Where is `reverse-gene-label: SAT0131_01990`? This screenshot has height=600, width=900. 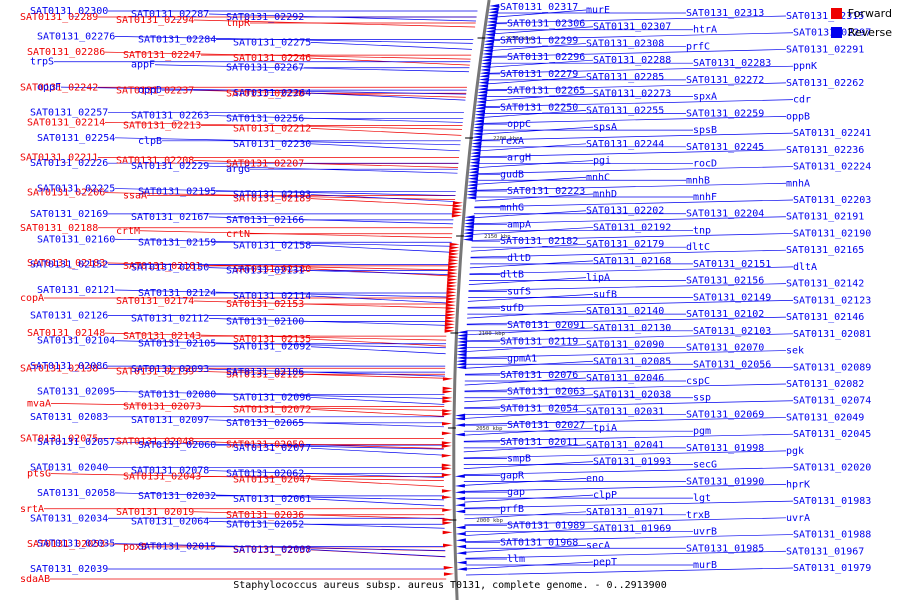 reverse-gene-label: SAT0131_01990 is located at coordinates (725, 481).